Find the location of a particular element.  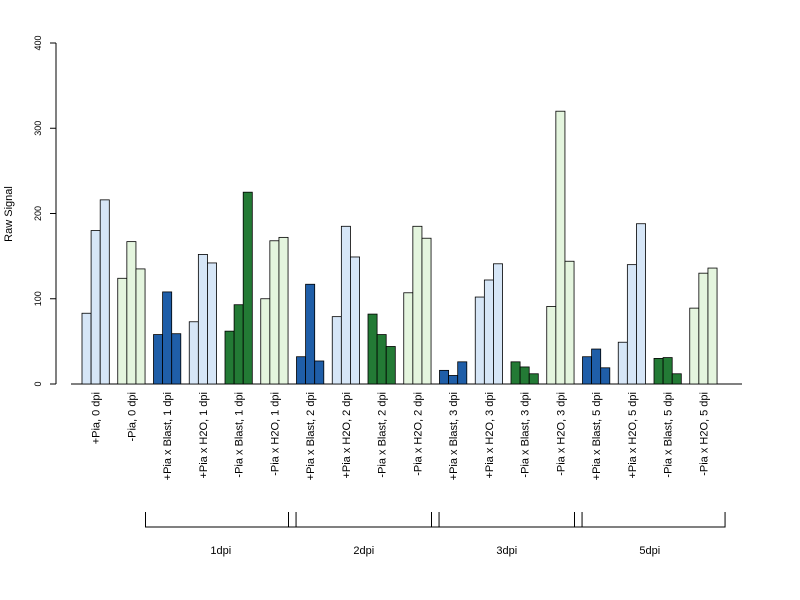

x-tick-label: +Pia x H2O, 1 dpi is located at coordinates (204, 435).